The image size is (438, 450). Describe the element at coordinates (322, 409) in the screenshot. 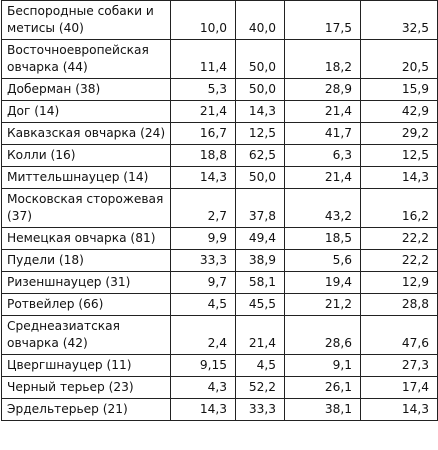

I see `value-cell-3: 38,1` at that location.